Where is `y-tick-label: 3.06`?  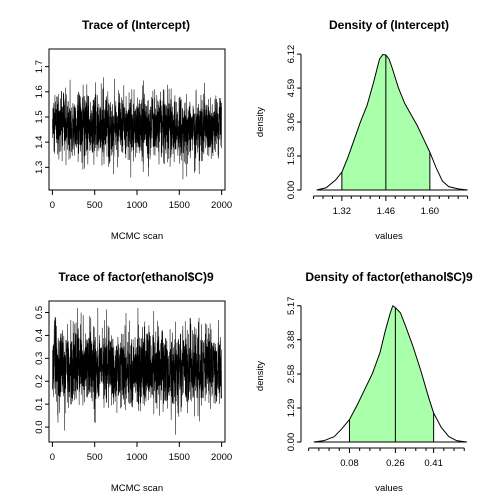
y-tick-label: 3.06 is located at coordinates (291, 122).